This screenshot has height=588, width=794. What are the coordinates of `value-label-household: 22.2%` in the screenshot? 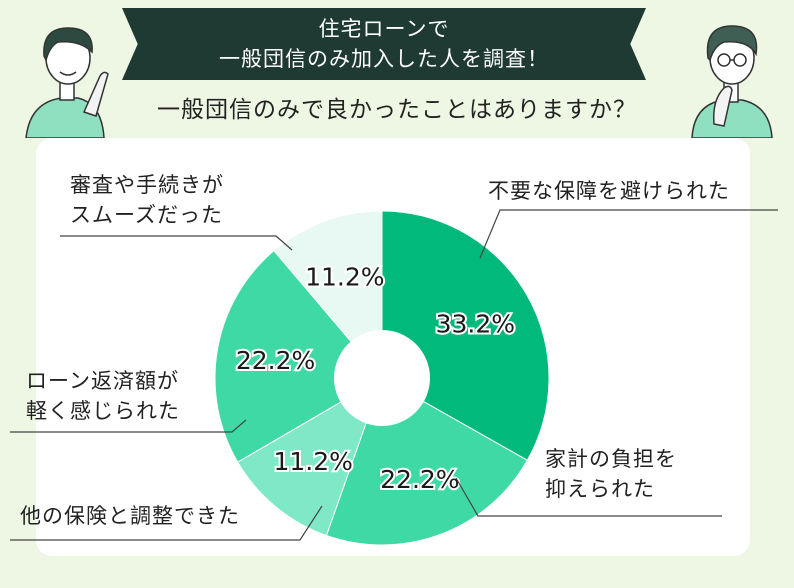 It's located at (419, 479).